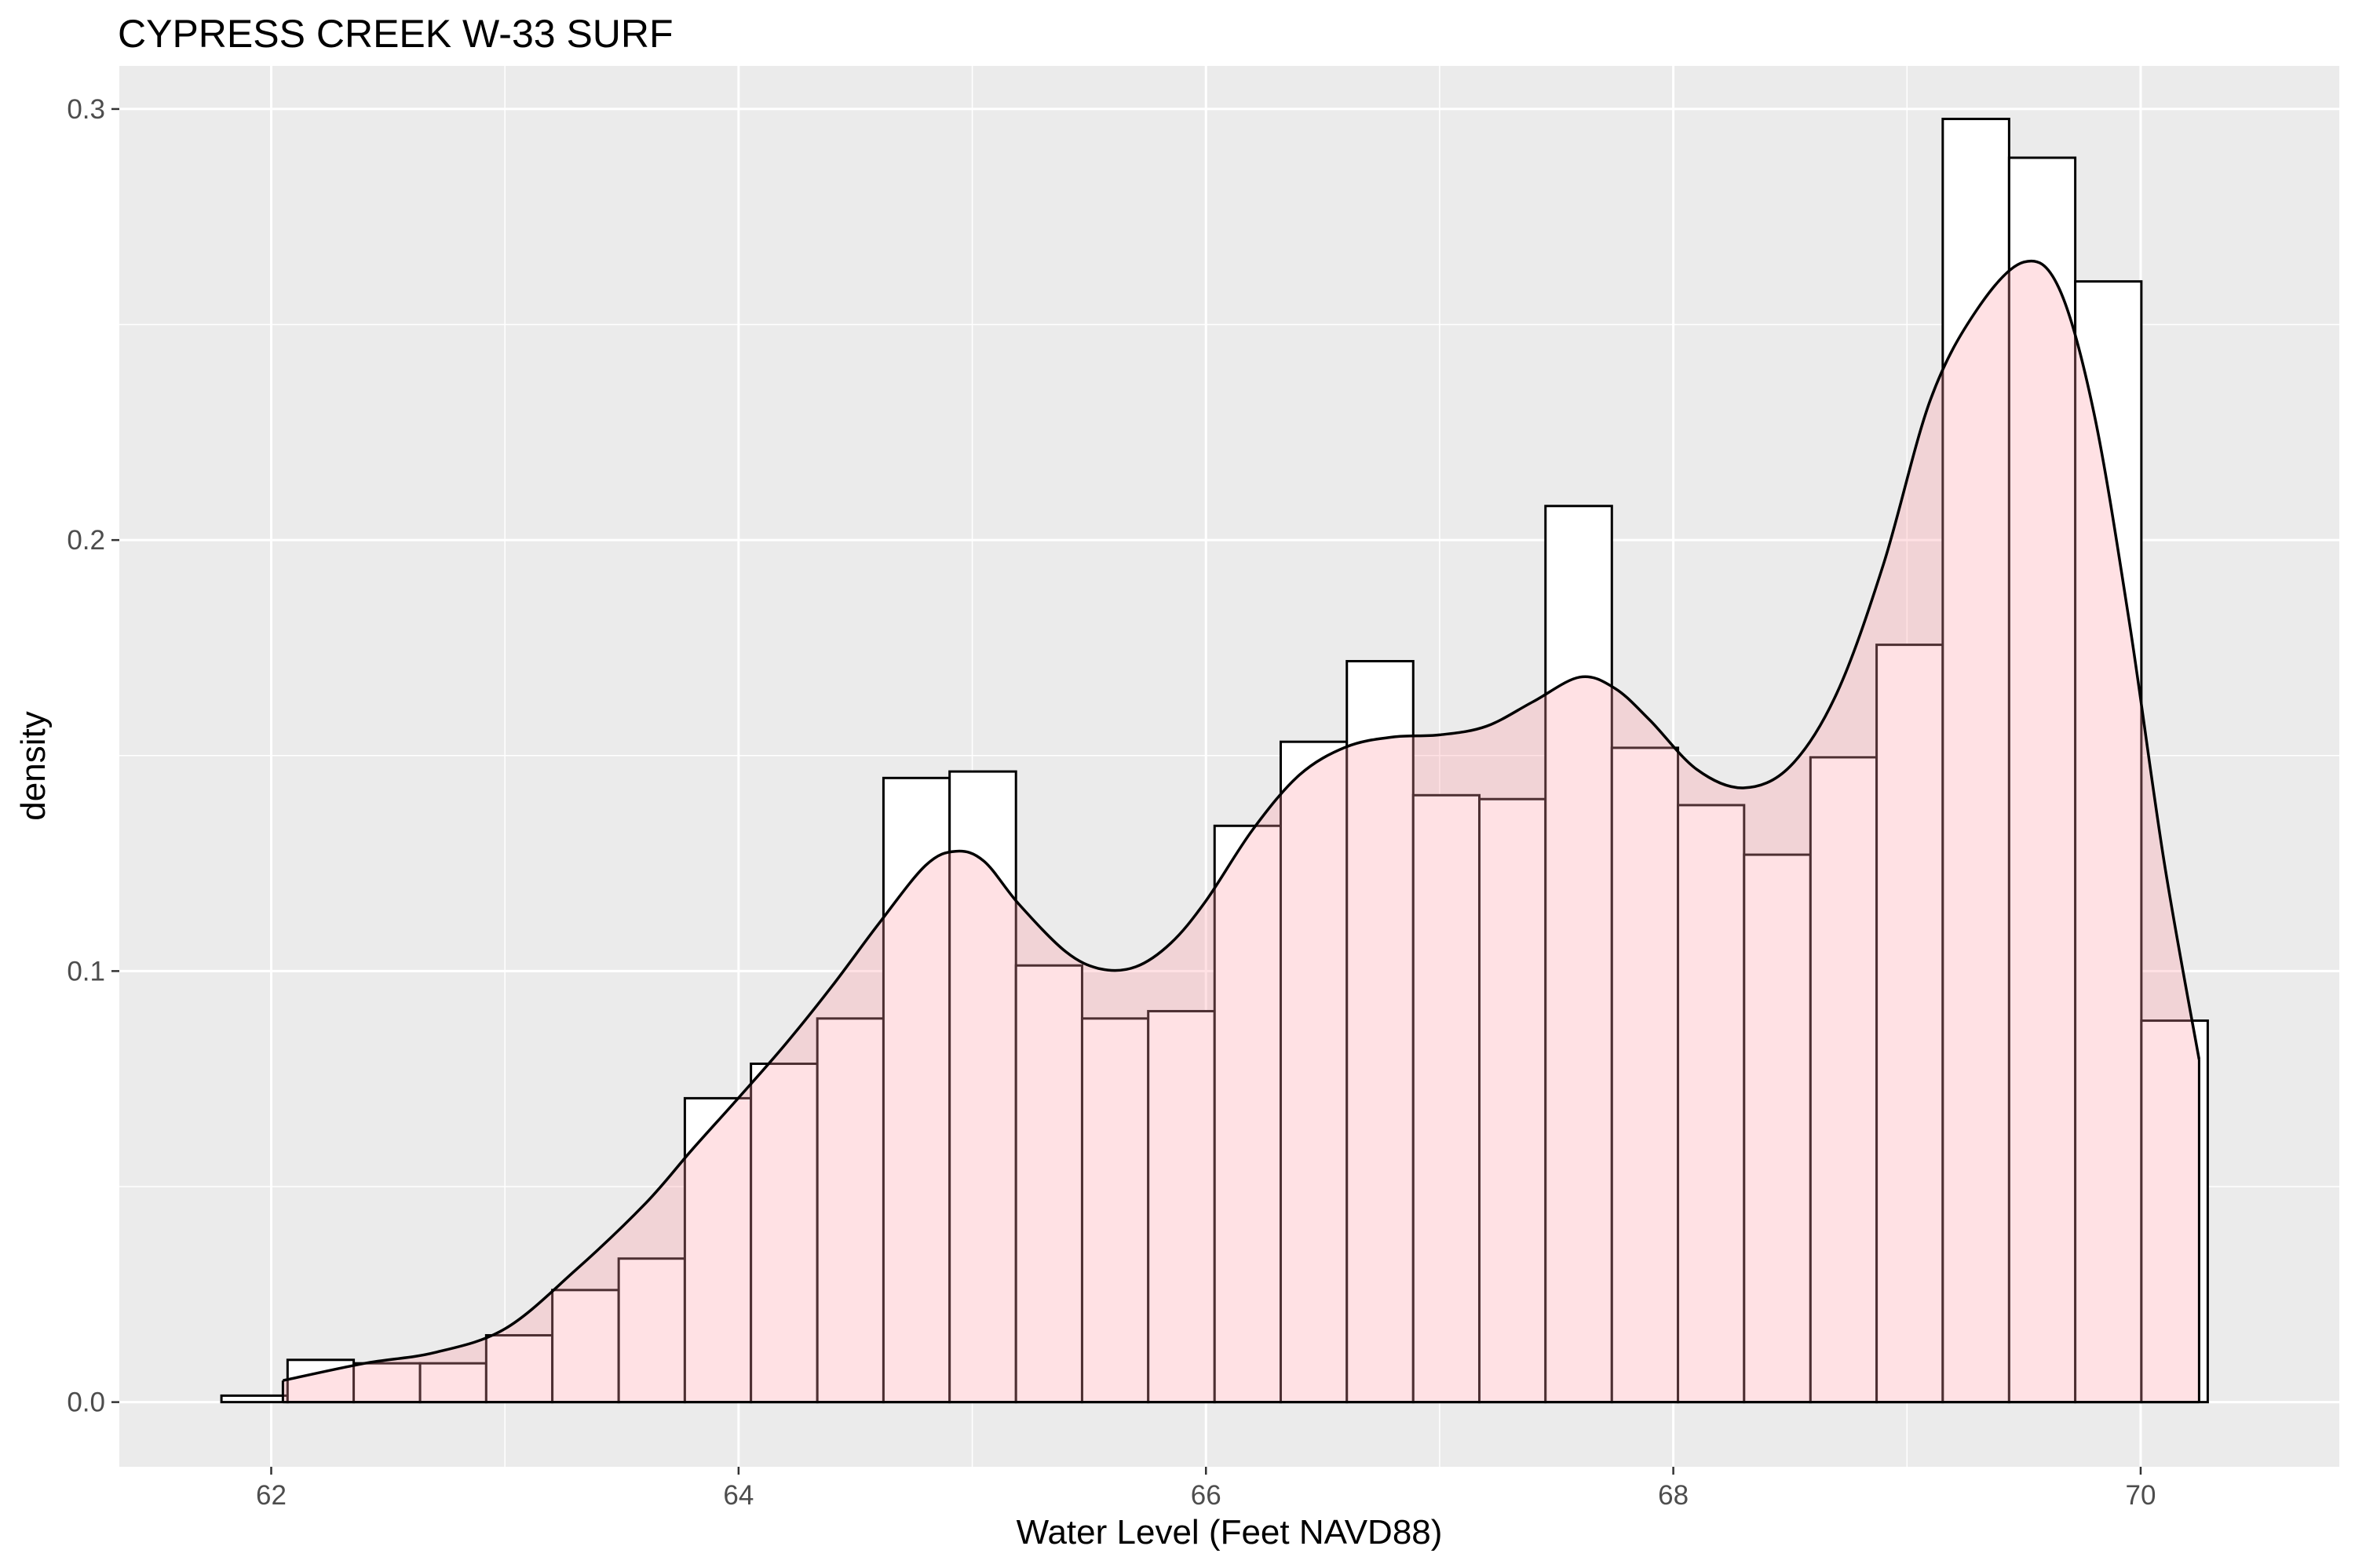 The image size is (2355, 1568). What do you see at coordinates (738, 1495) in the screenshot?
I see `x-tick-label: 64` at bounding box center [738, 1495].